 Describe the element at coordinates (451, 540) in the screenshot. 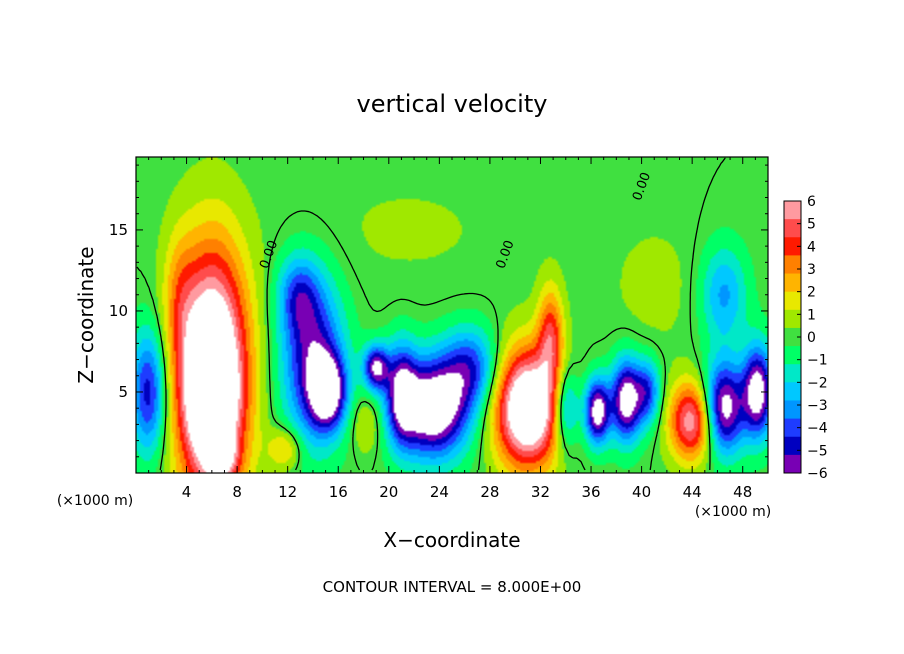

I see `x-axis-label: X−coordinate` at that location.